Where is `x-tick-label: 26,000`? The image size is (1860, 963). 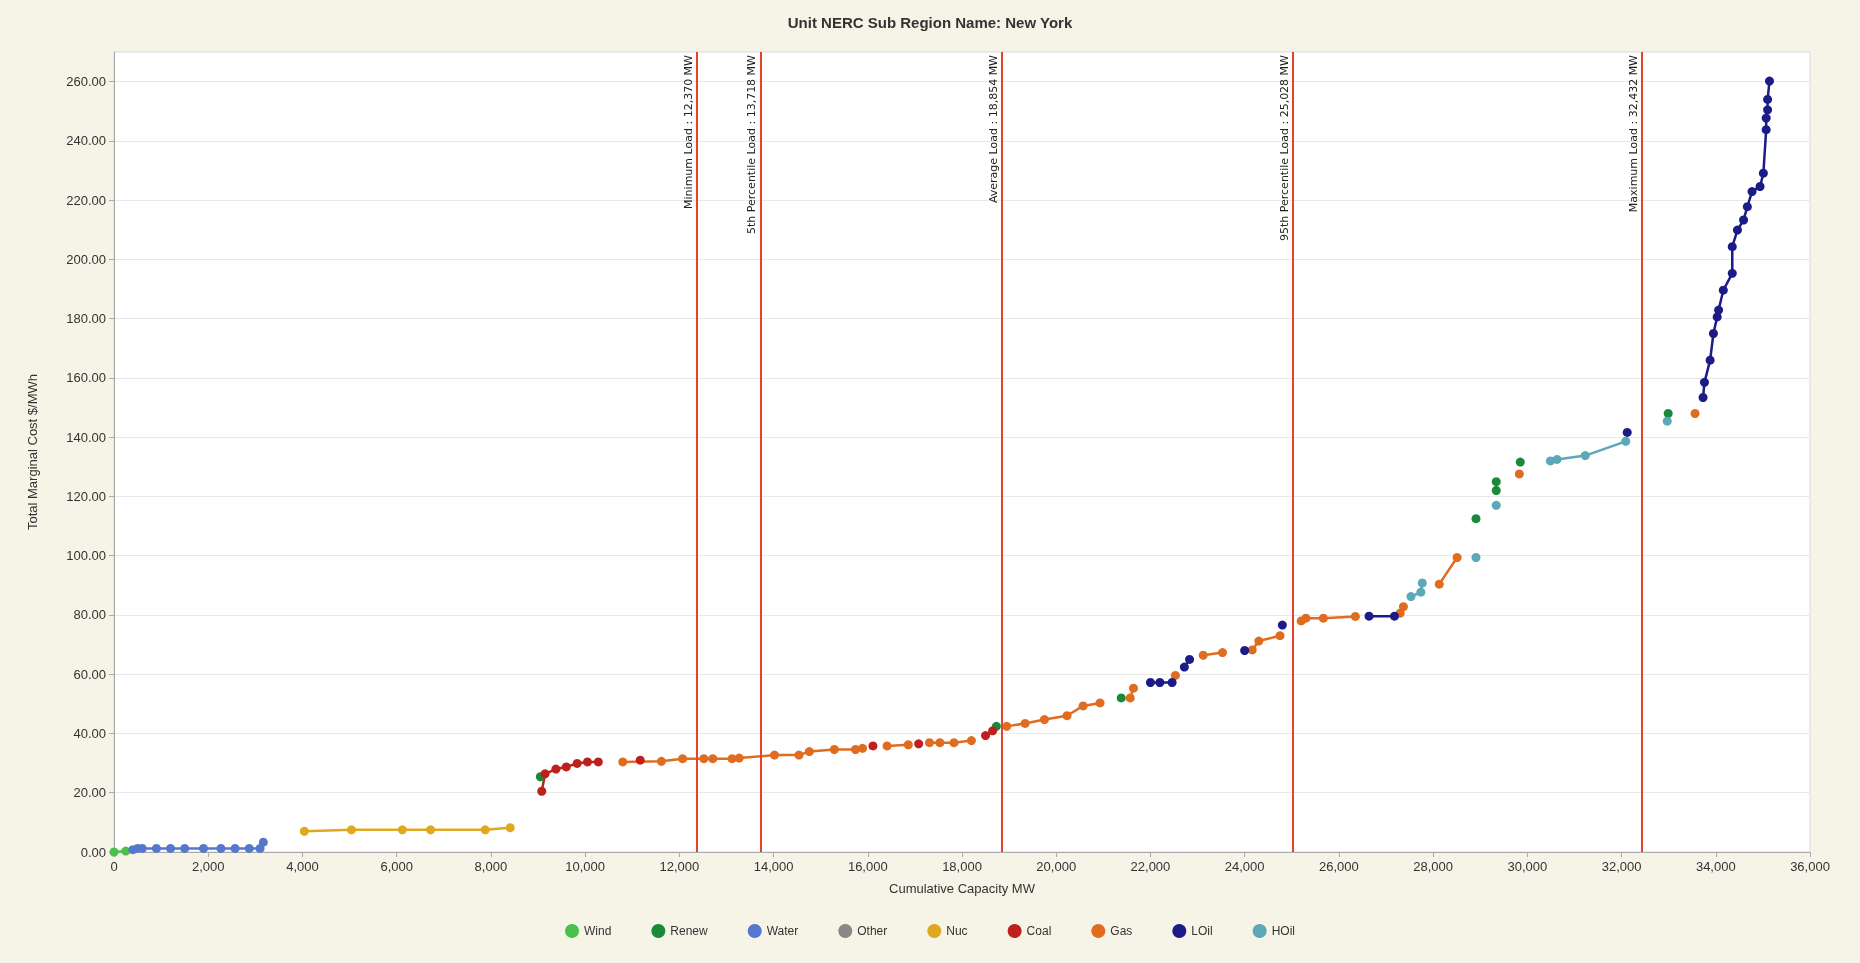 x-tick-label: 26,000 is located at coordinates (1339, 866).